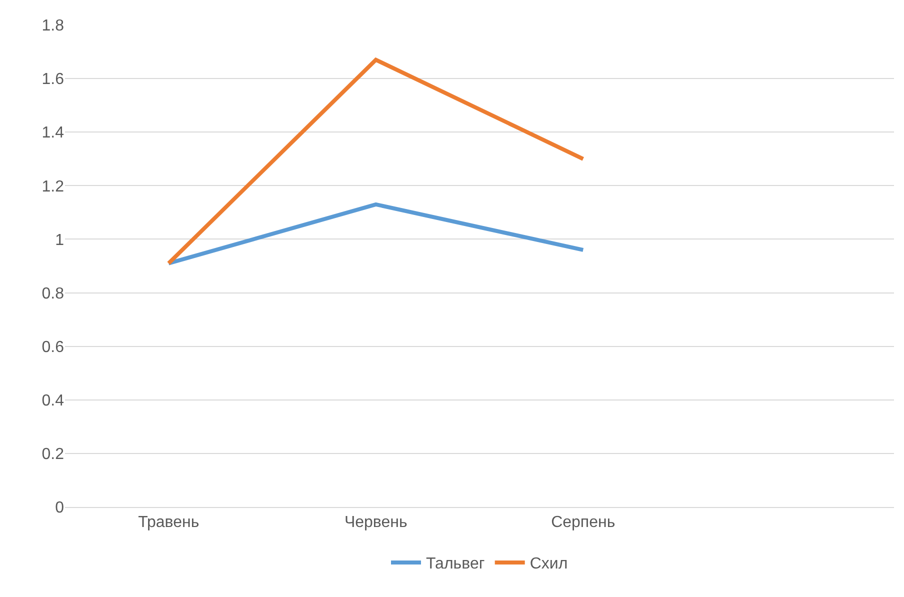  What do you see at coordinates (583, 523) in the screenshot?
I see `x-tick-label: Серпень` at bounding box center [583, 523].